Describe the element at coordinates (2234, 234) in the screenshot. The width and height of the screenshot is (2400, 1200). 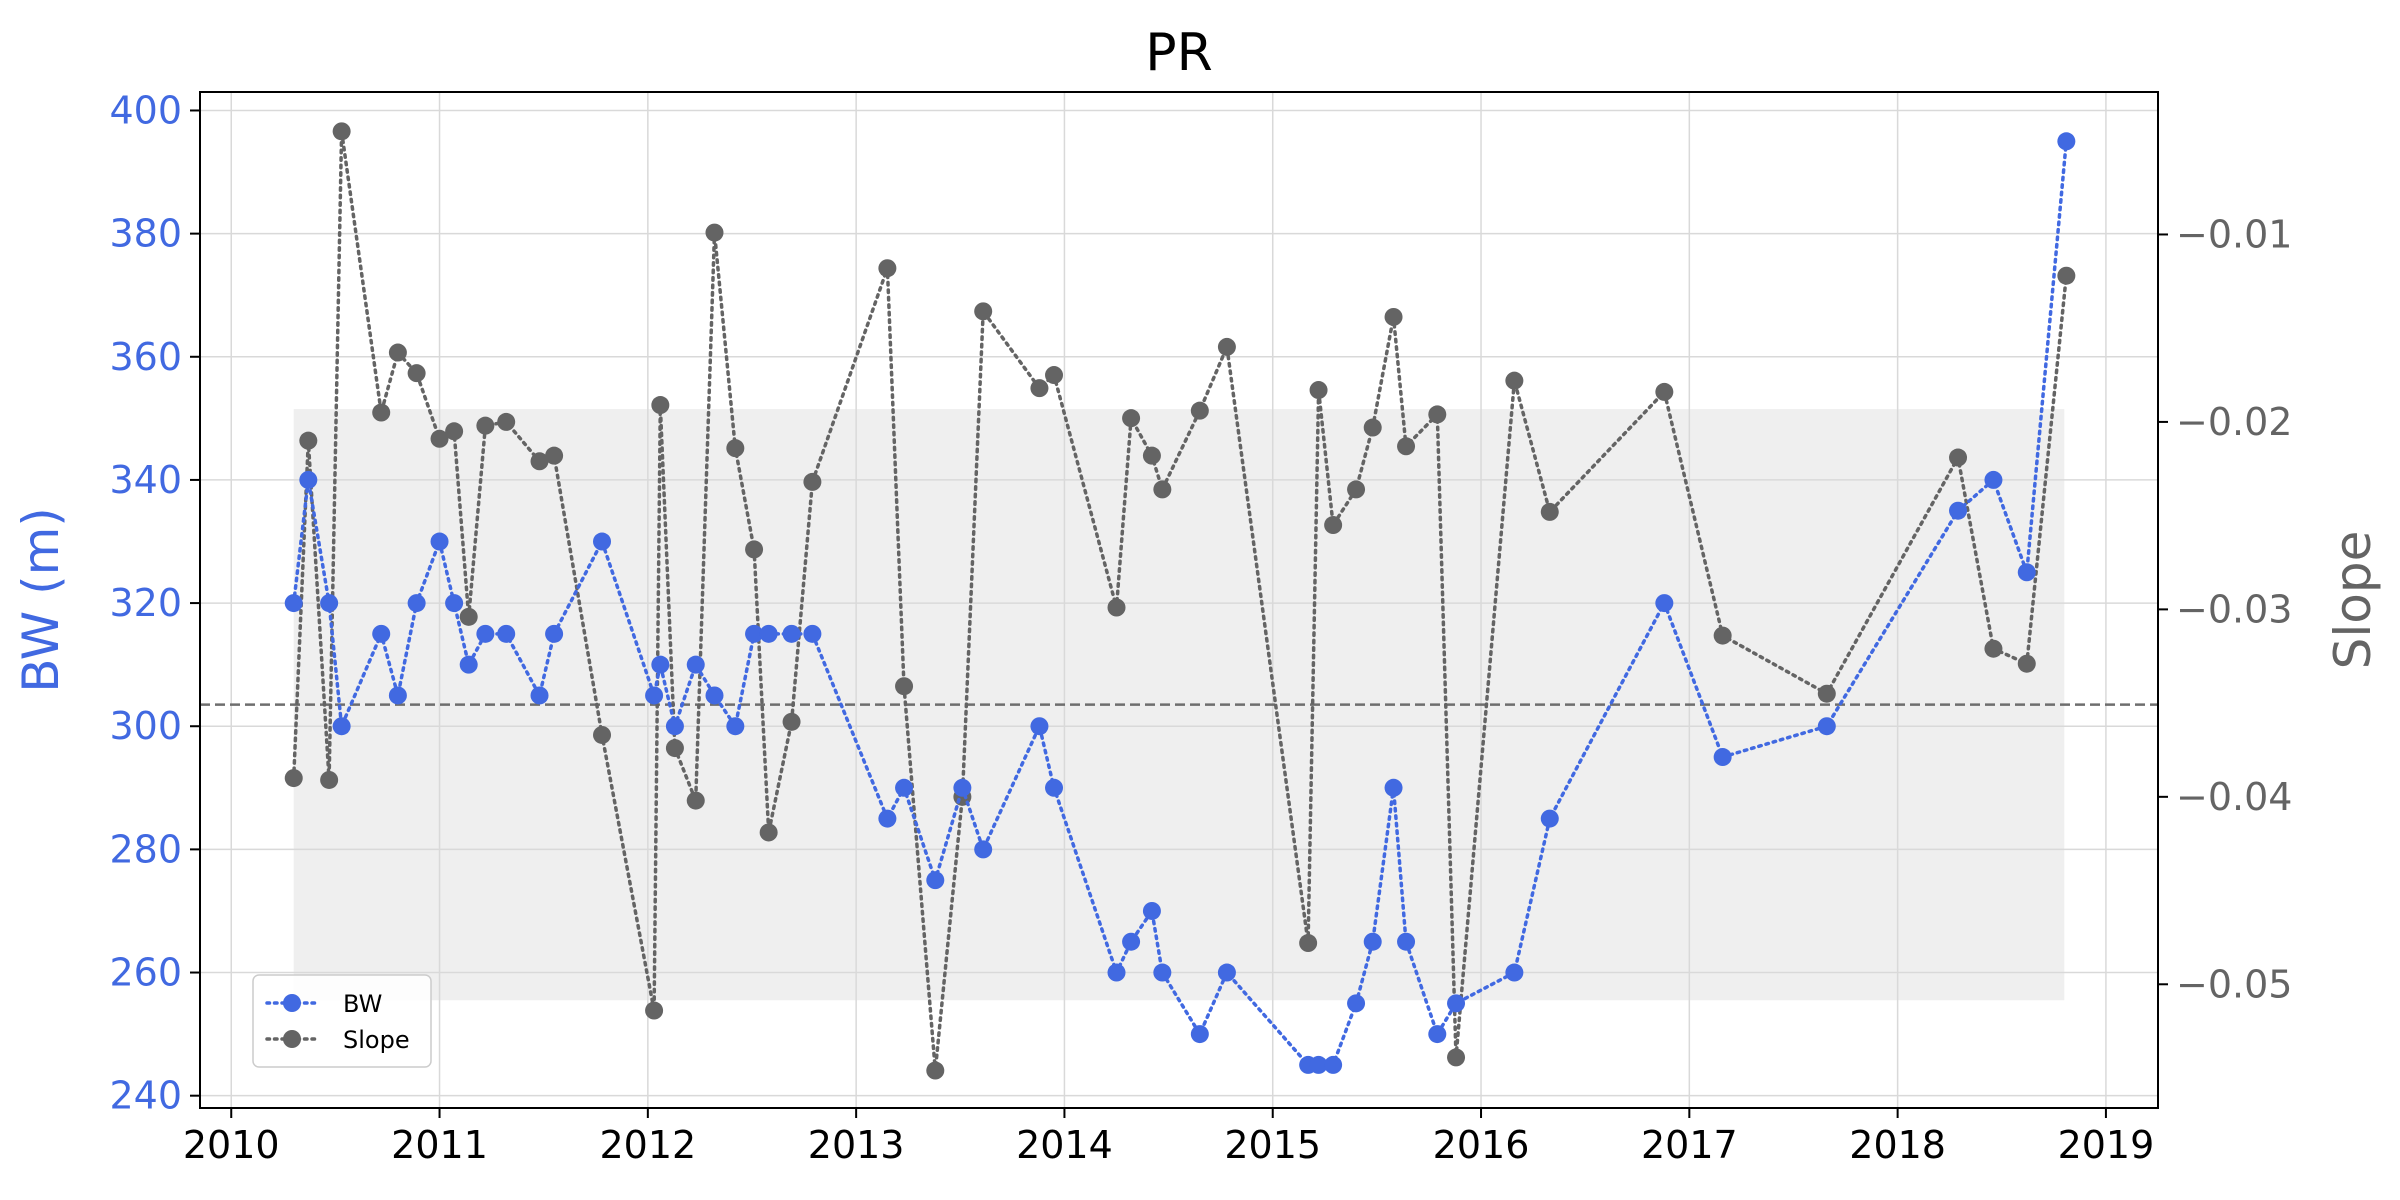
I see `y2-tick-label: −0.01` at that location.